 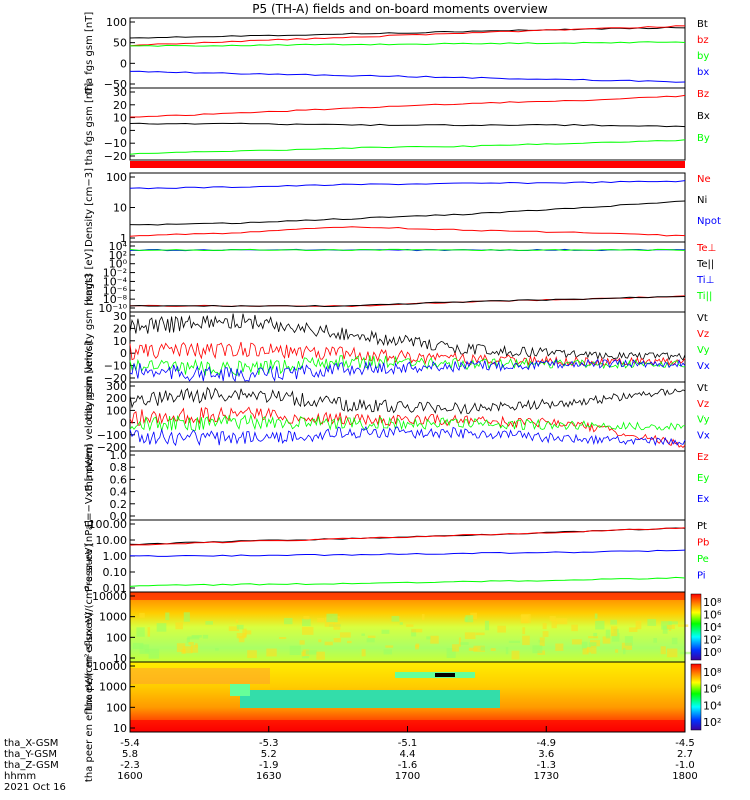 What do you see at coordinates (120, 92) in the screenshot?
I see `y-tick-label: 30` at bounding box center [120, 92].